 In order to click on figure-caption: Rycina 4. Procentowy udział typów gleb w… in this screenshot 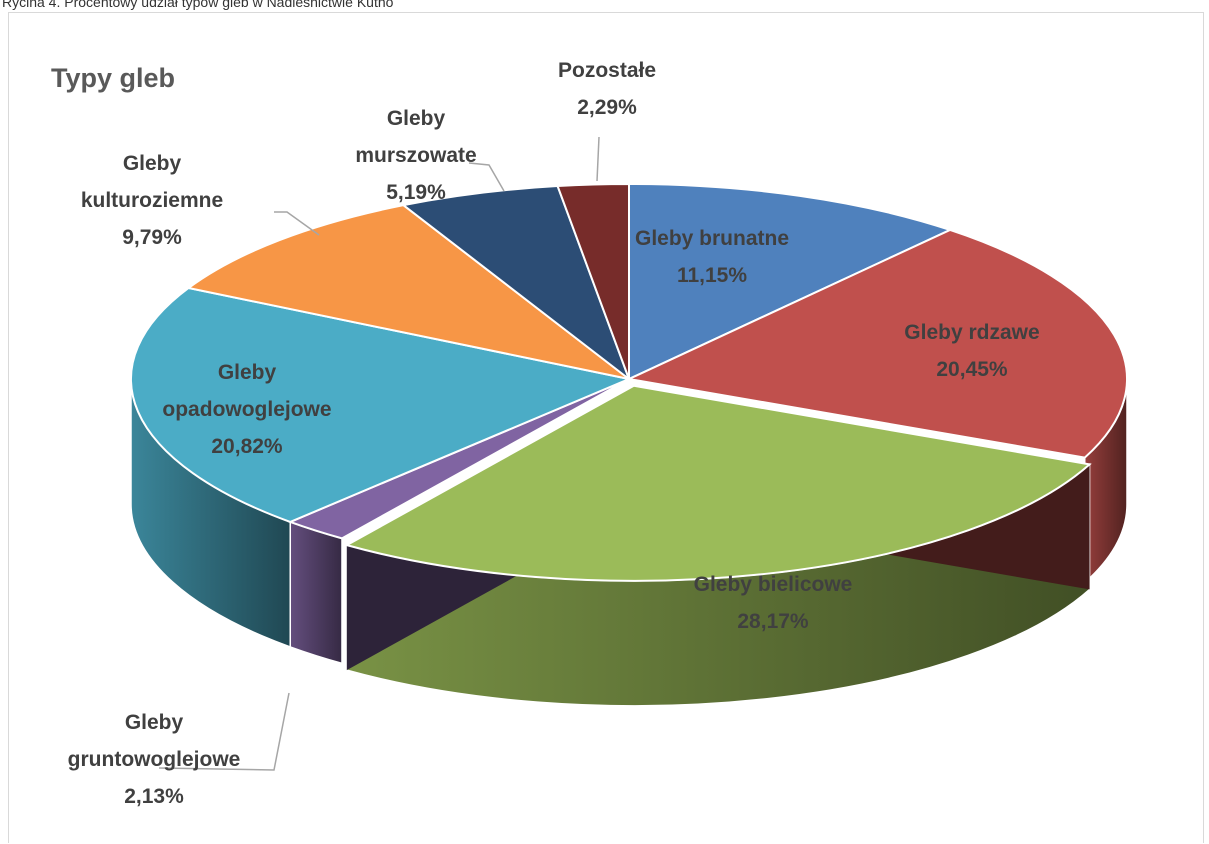, I will do `click(198, 5)`.